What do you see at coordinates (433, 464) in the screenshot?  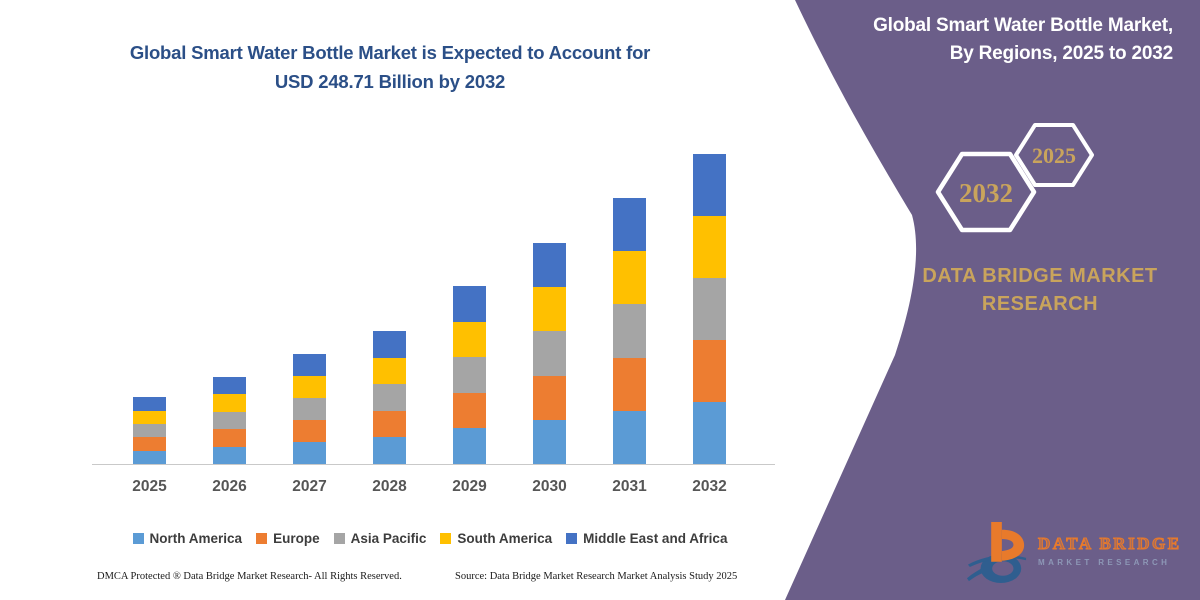 I see `x-axis-line` at bounding box center [433, 464].